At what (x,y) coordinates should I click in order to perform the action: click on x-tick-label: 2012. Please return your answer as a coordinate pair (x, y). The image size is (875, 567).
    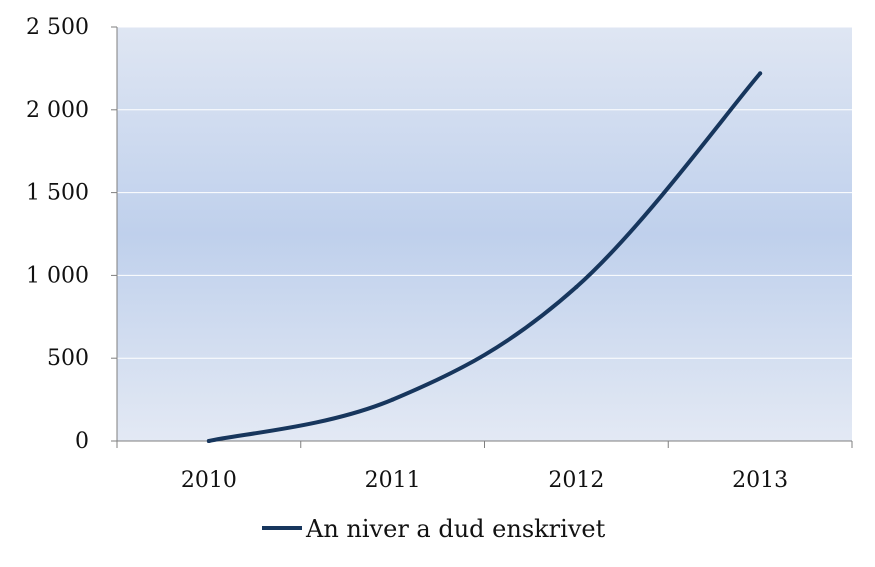
    Looking at the image, I should click on (576, 480).